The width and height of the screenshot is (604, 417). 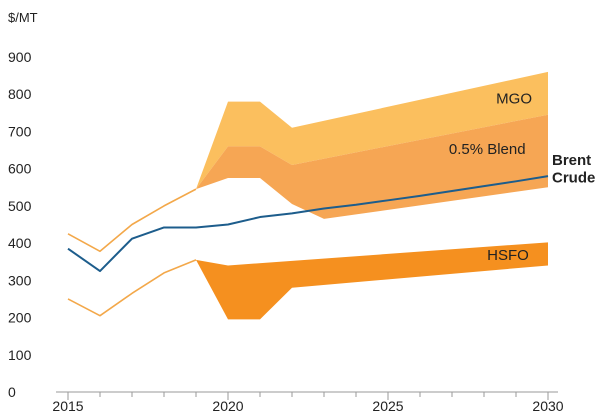 What do you see at coordinates (132, 288) in the screenshot?
I see `hsfo-history-line` at bounding box center [132, 288].